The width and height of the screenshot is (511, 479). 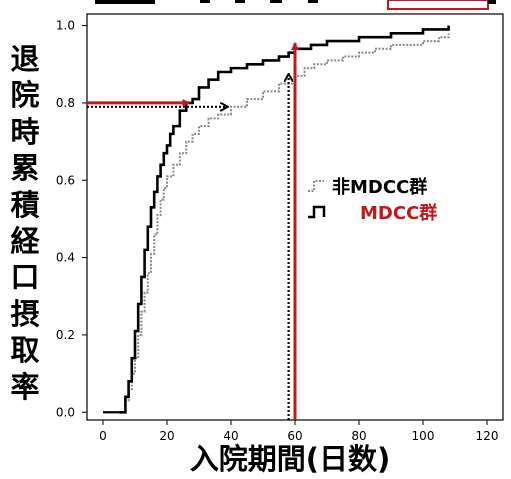 What do you see at coordinates (25, 95) in the screenshot?
I see `y-axis-label-char: 院` at bounding box center [25, 95].